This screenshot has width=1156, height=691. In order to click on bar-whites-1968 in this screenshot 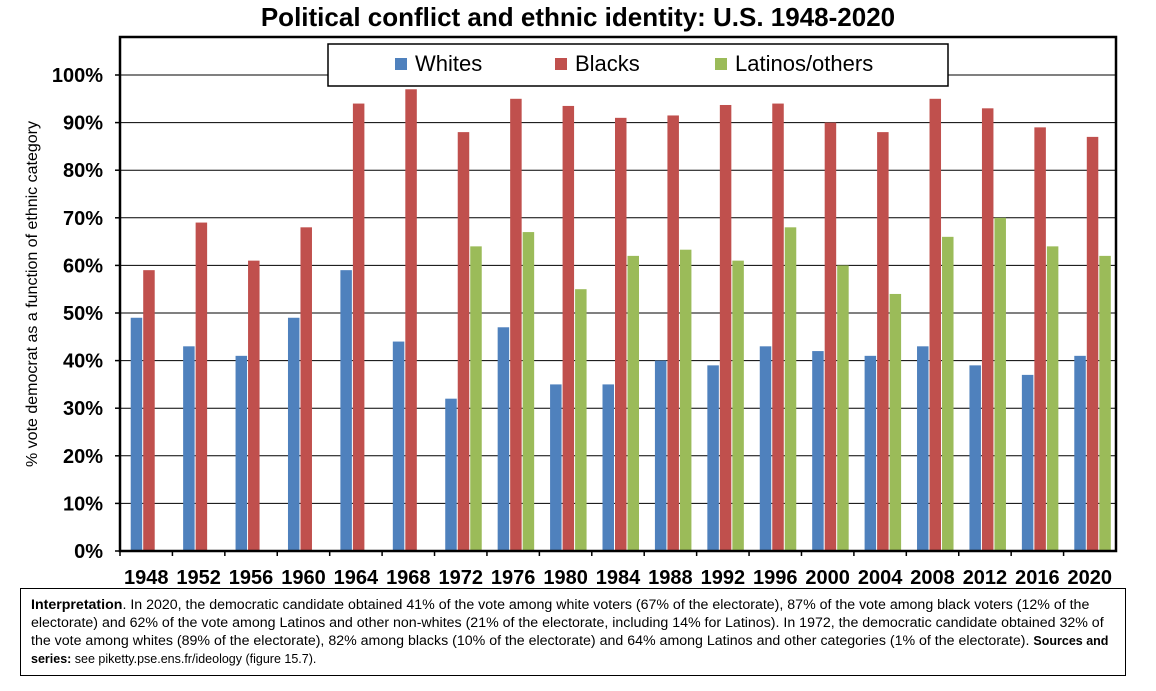, I will do `click(398, 446)`.